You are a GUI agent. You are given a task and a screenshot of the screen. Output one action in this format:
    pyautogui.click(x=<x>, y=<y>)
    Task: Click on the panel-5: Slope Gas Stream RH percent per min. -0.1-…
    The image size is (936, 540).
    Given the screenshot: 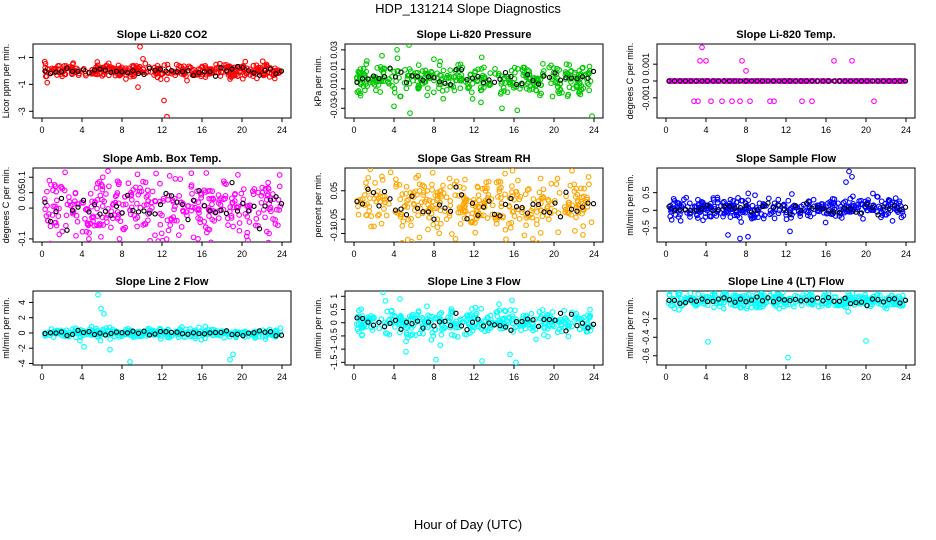 What is the action you would take?
    pyautogui.click(x=458, y=206)
    